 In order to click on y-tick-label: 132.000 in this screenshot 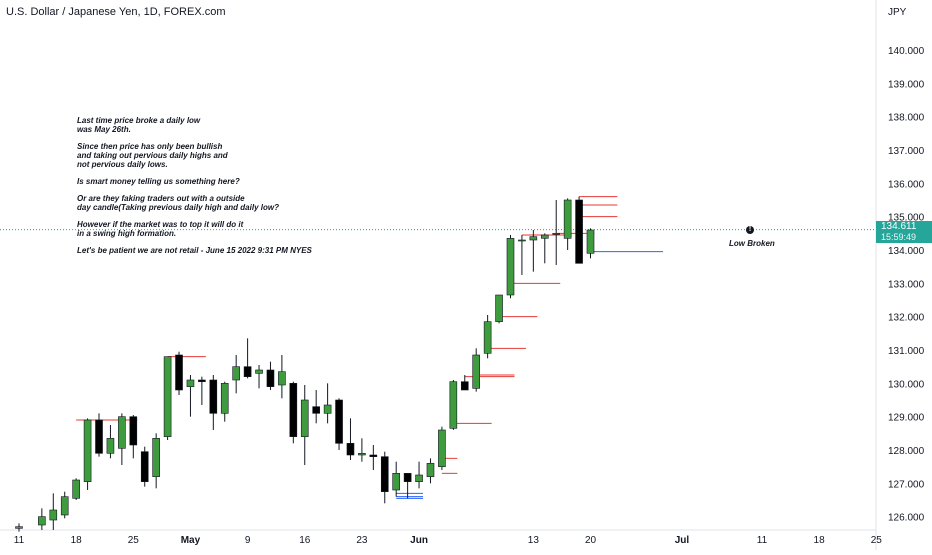, I will do `click(906, 318)`.